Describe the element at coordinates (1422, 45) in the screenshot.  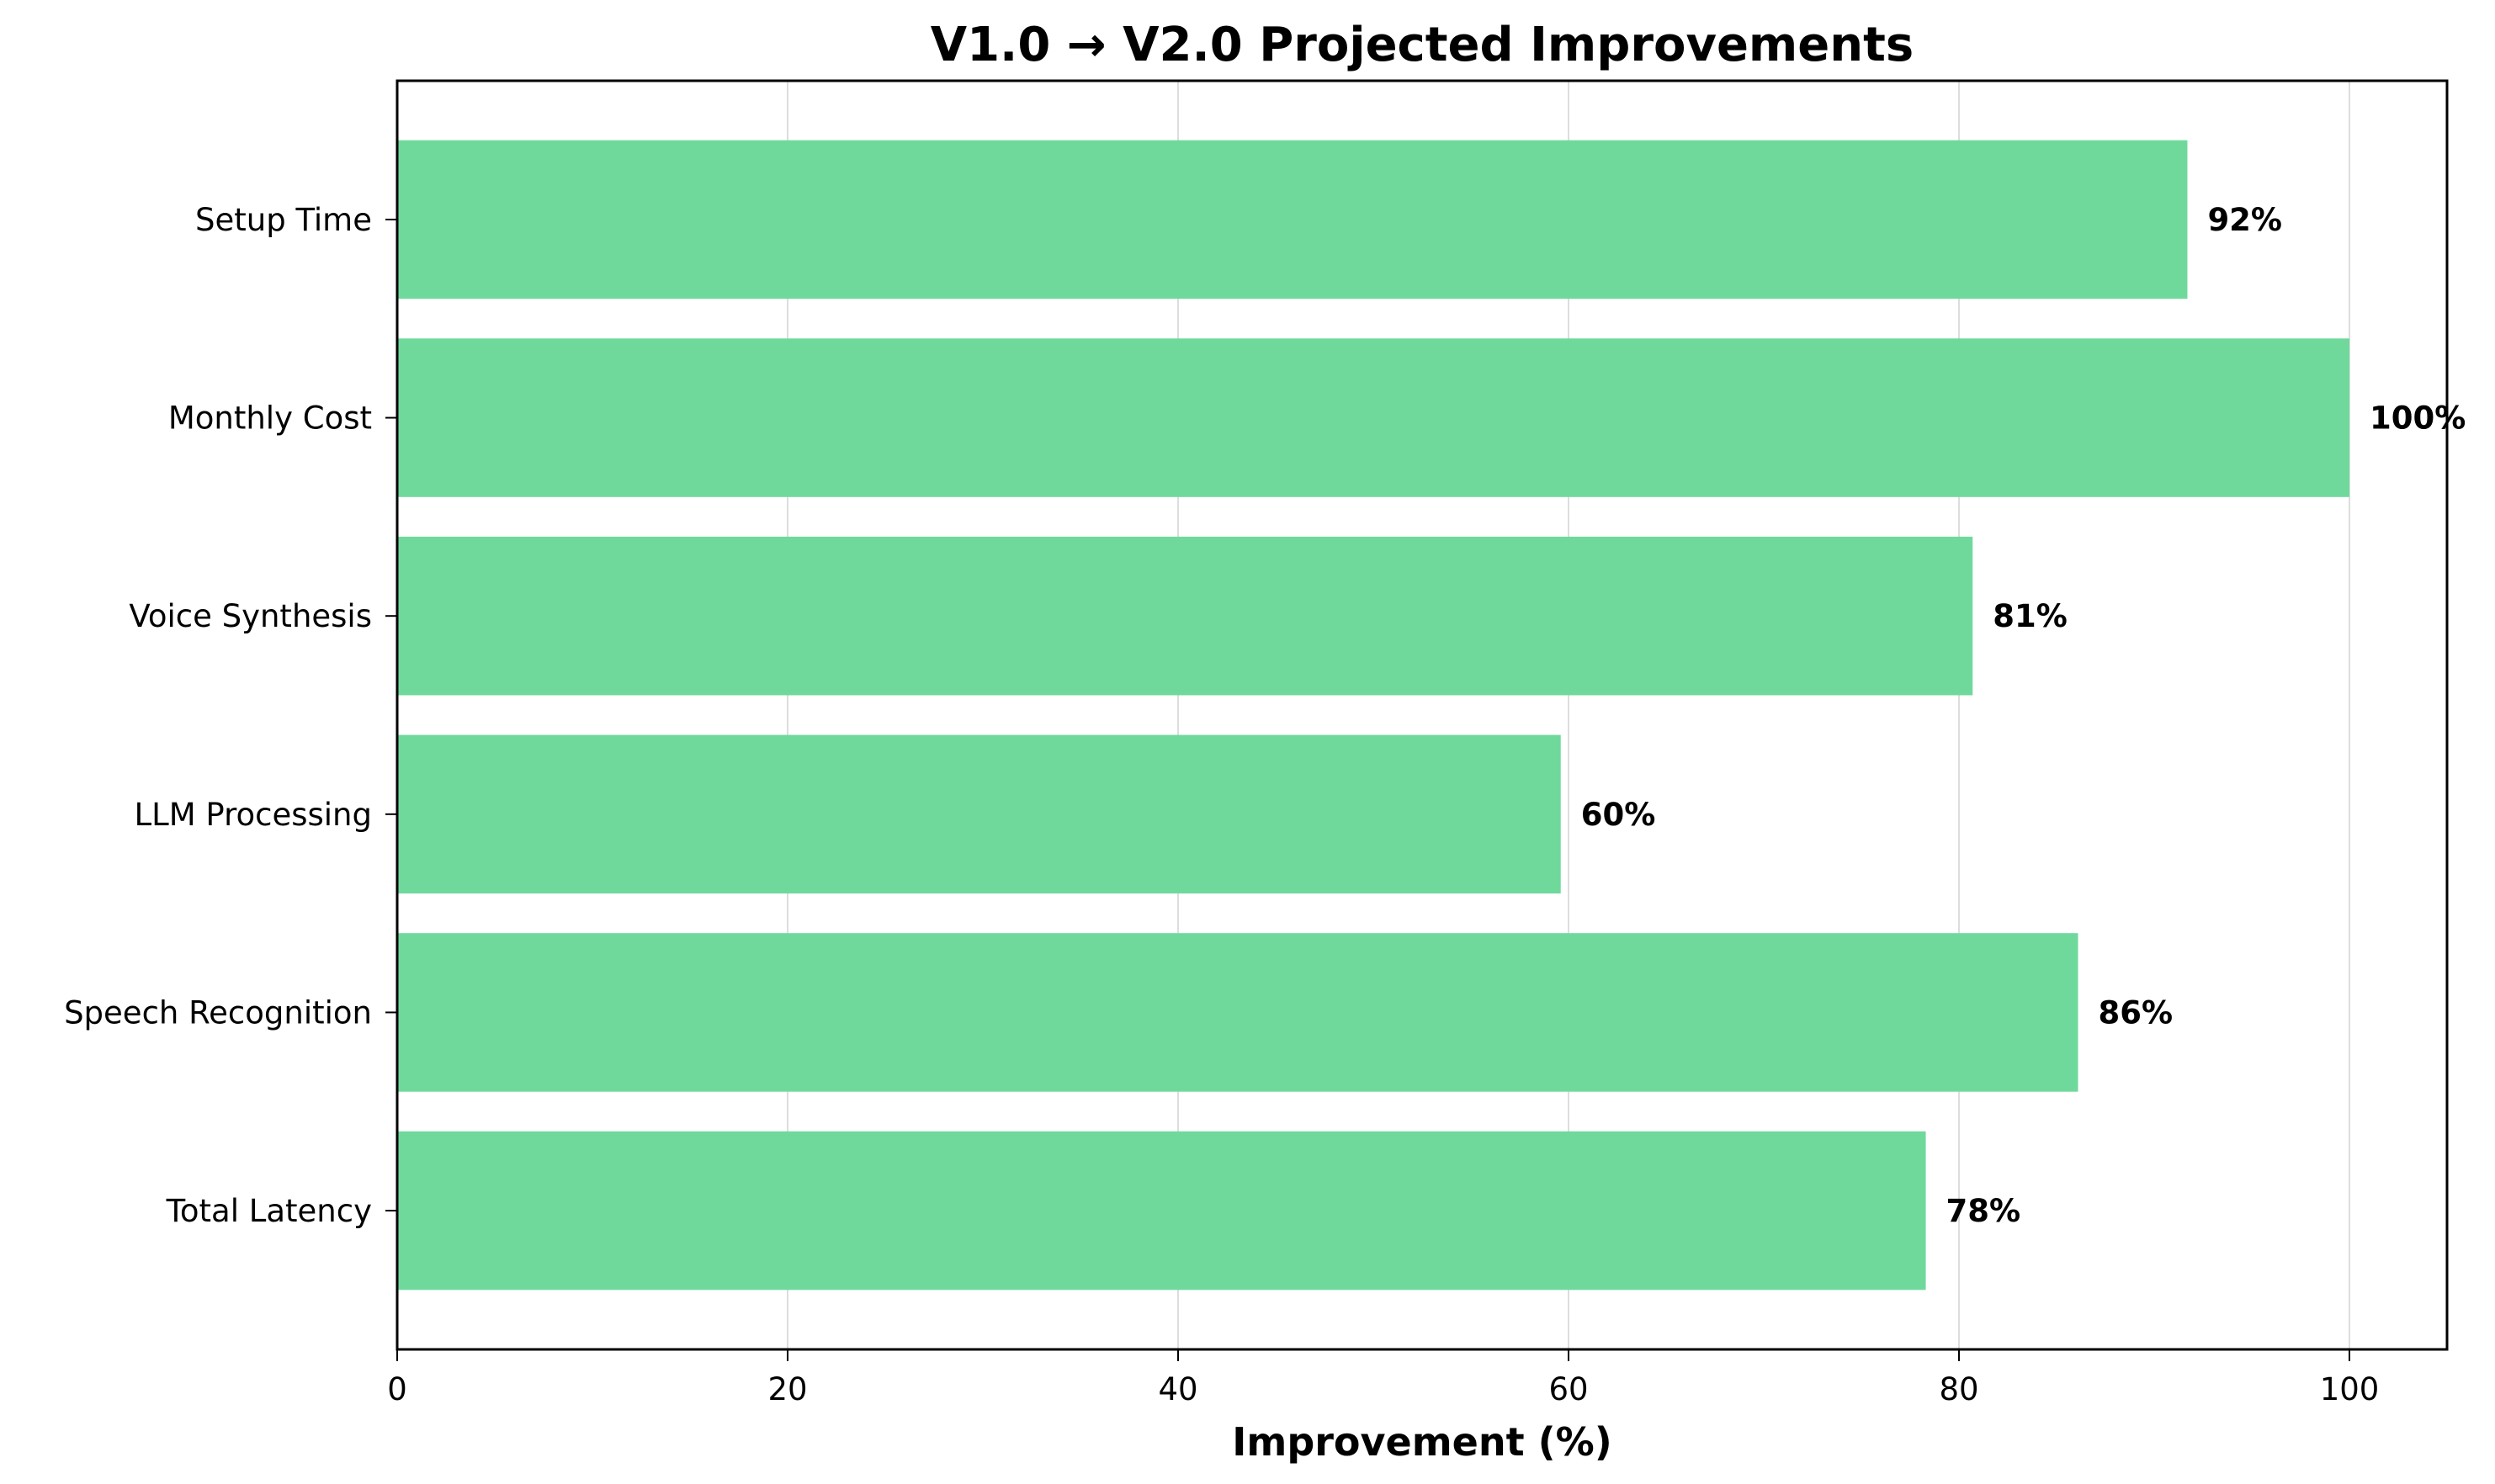
I see `chart-title: V1.0 → V2.0 Projected Improvements` at that location.